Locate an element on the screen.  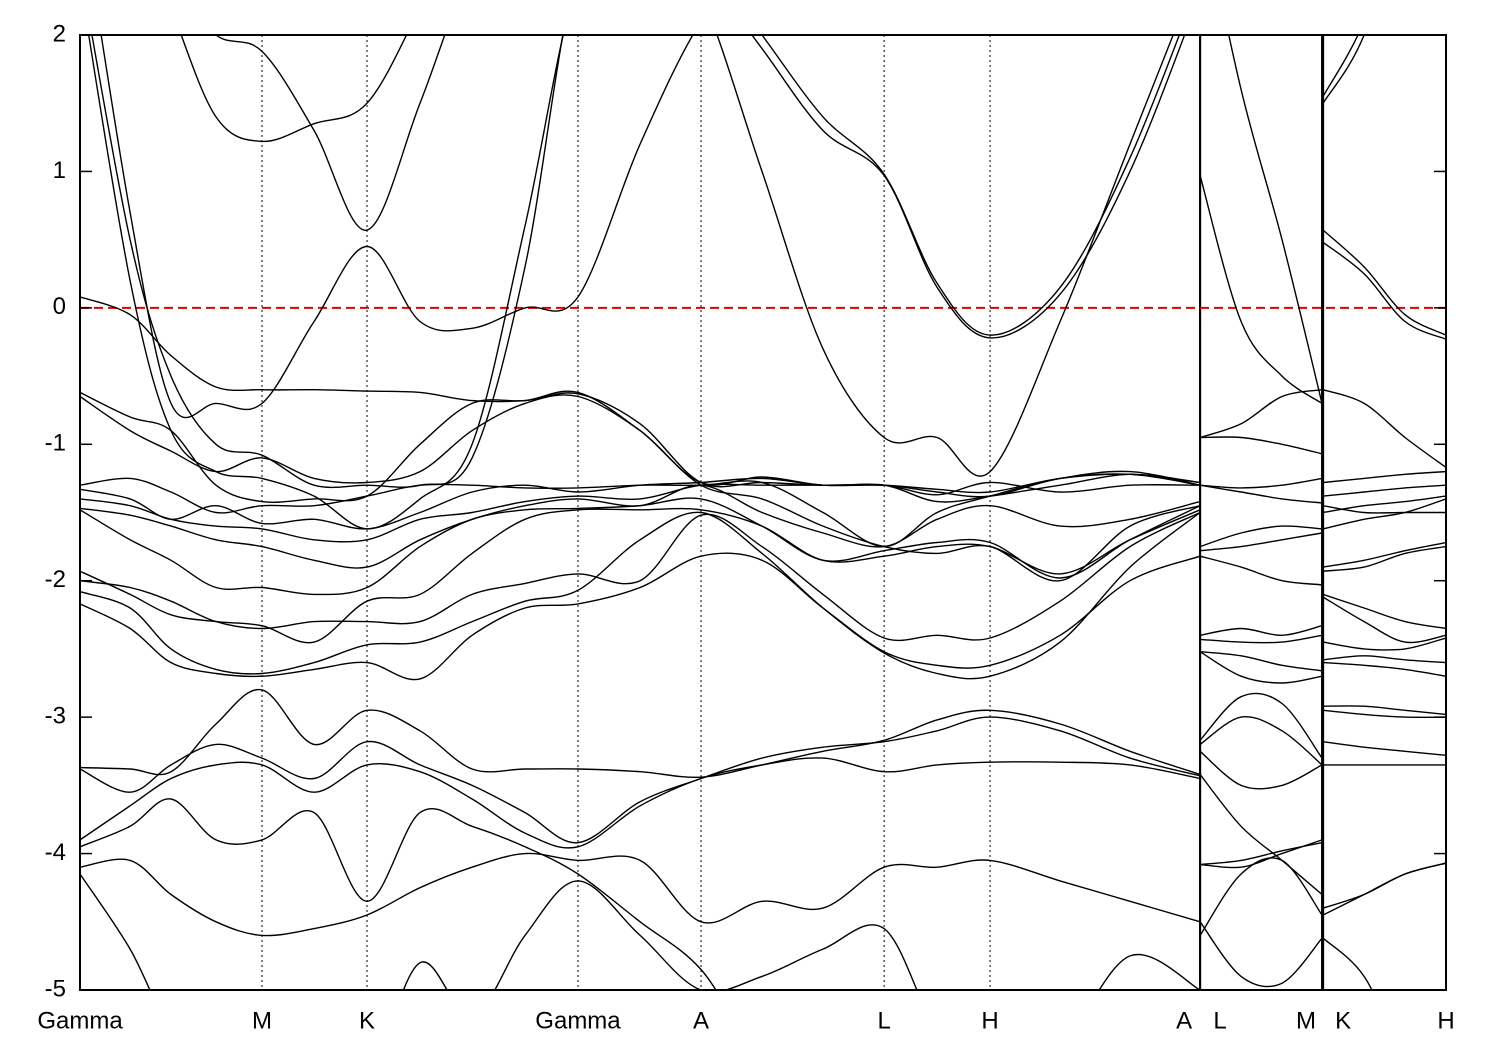
y-tick-label: -1 is located at coordinates (55, 443).